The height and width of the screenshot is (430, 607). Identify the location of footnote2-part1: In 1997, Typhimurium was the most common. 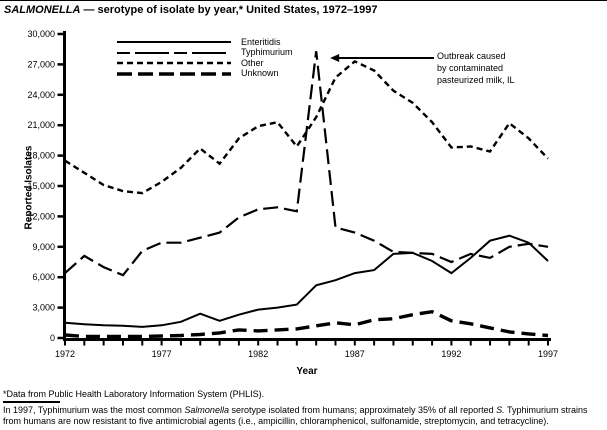
(94, 410).